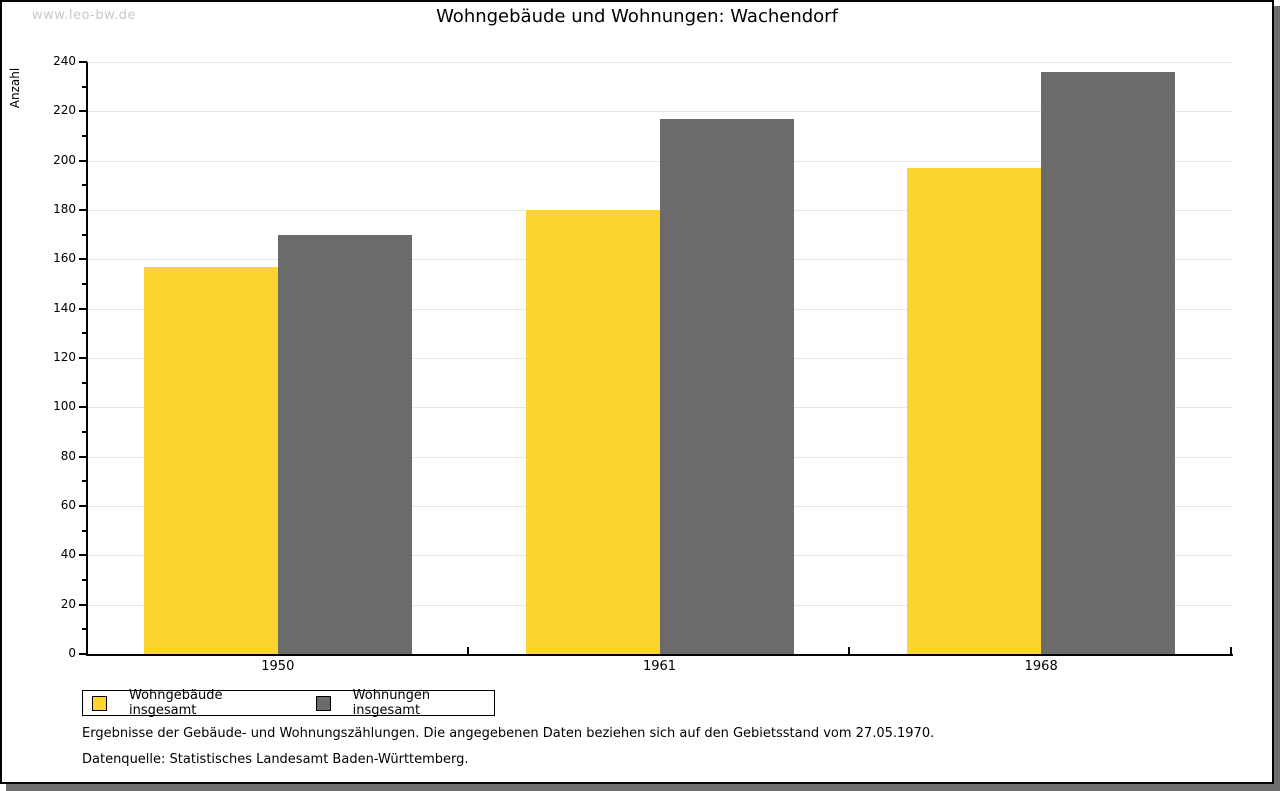 The height and width of the screenshot is (791, 1280). What do you see at coordinates (726, 386) in the screenshot?
I see `bar-wohnungen-1961` at bounding box center [726, 386].